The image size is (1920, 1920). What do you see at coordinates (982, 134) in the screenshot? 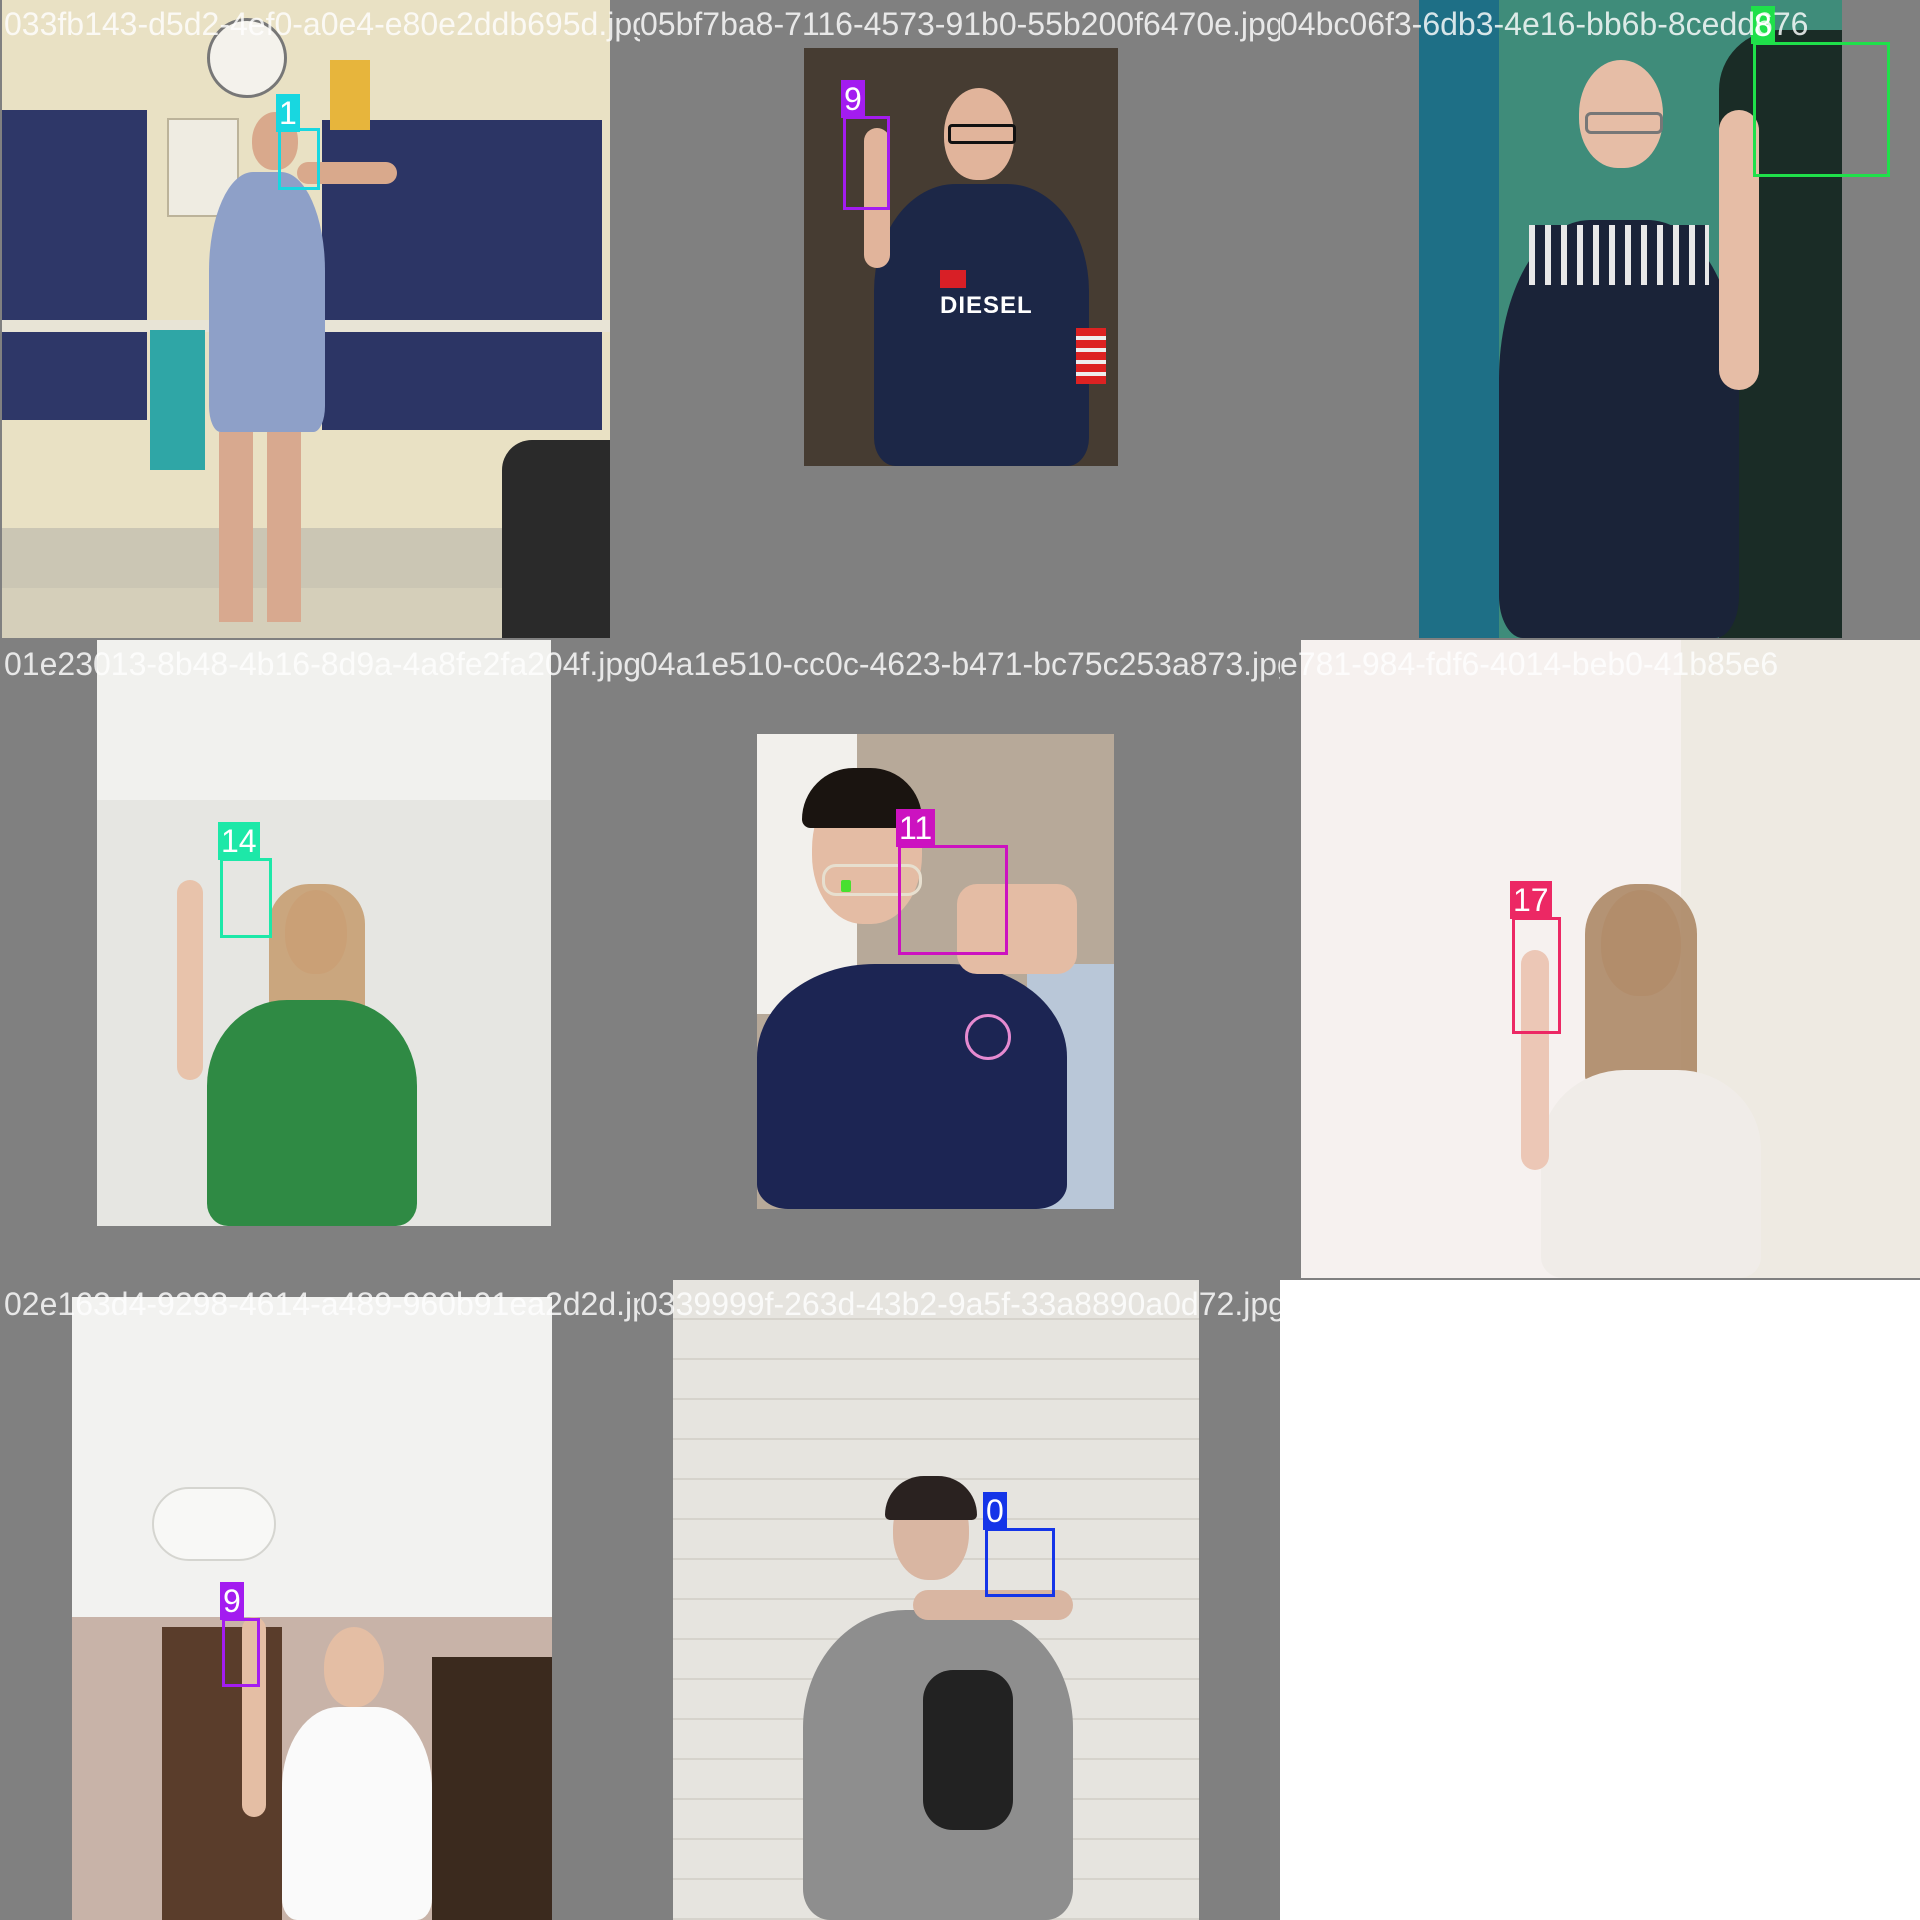
I see `glasses` at bounding box center [982, 134].